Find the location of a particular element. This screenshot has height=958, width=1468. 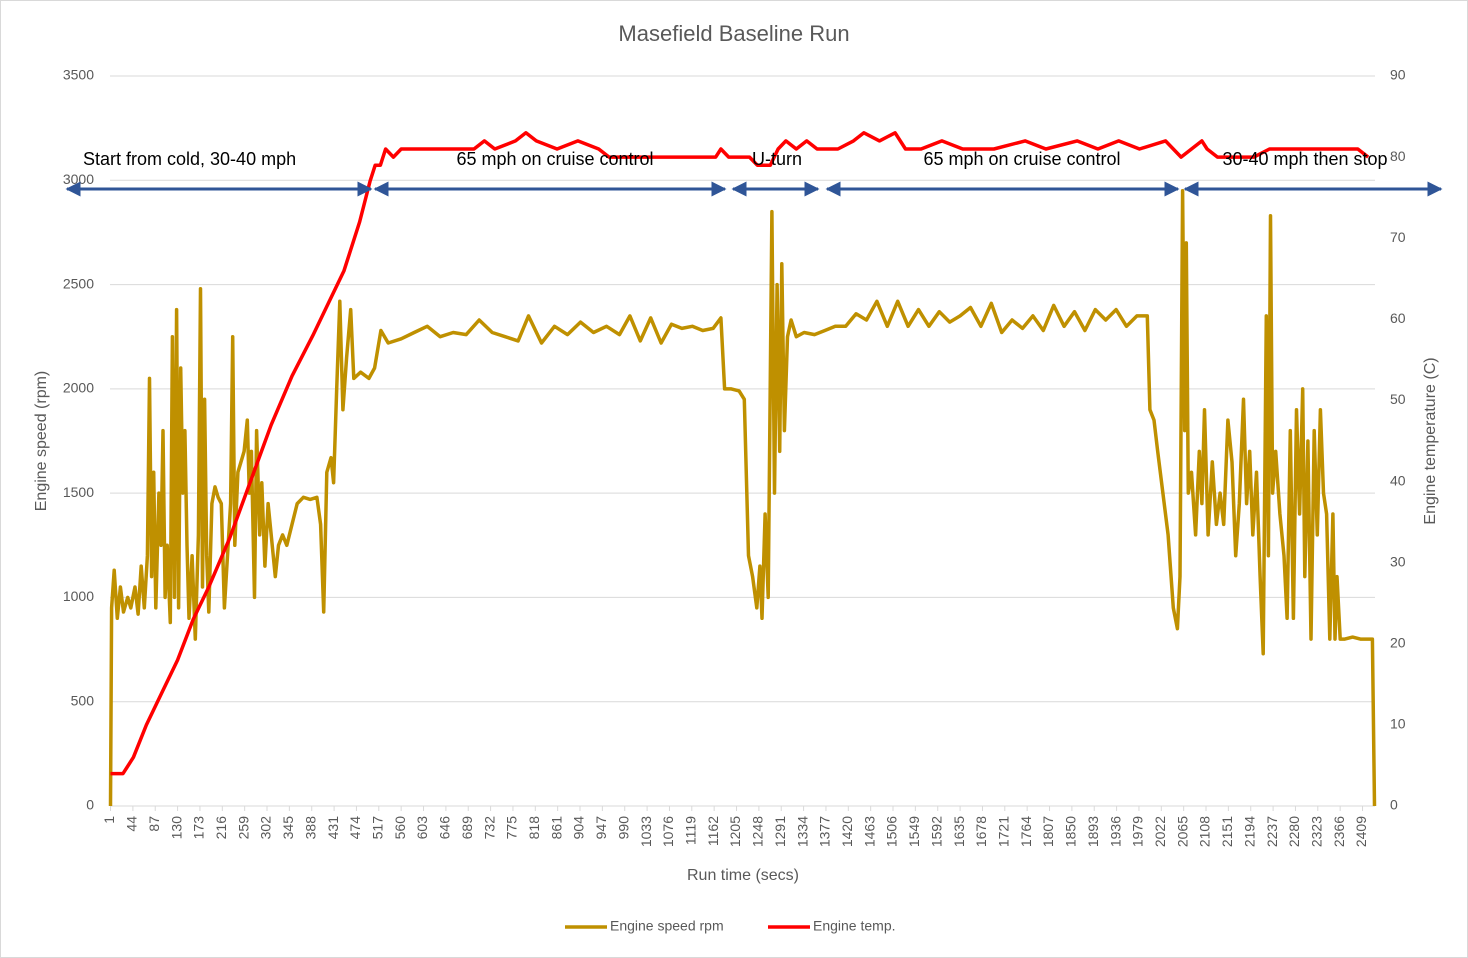

x-tick-label: 2065 is located at coordinates (1182, 831).